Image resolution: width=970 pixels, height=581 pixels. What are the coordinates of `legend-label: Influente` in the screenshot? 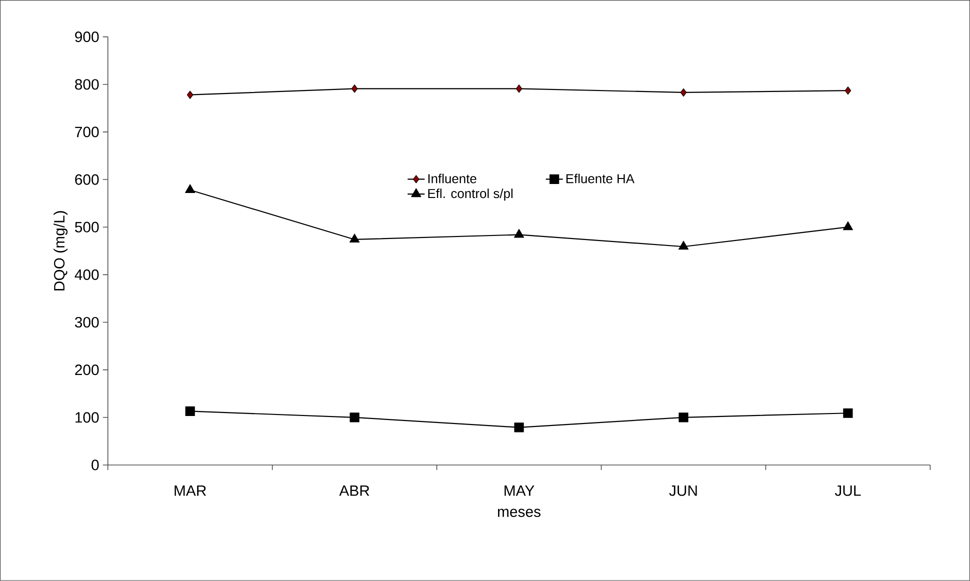 It's located at (452, 179).